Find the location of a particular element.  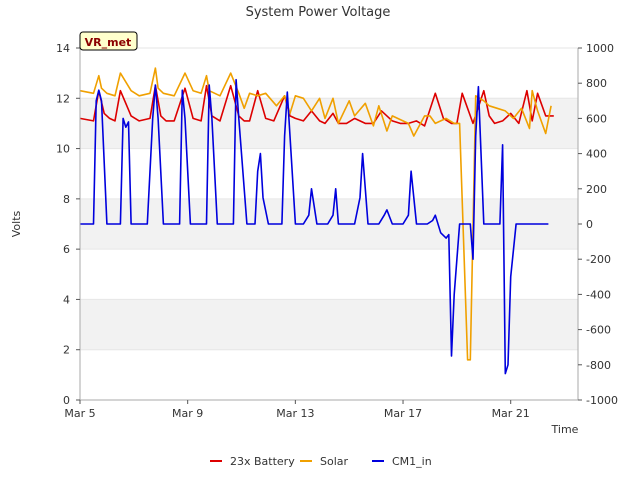

x-axis-ticks: Mar 5 Mar 9 Mar 13 Mar 17 Mar 21 is located at coordinates (297, 410).